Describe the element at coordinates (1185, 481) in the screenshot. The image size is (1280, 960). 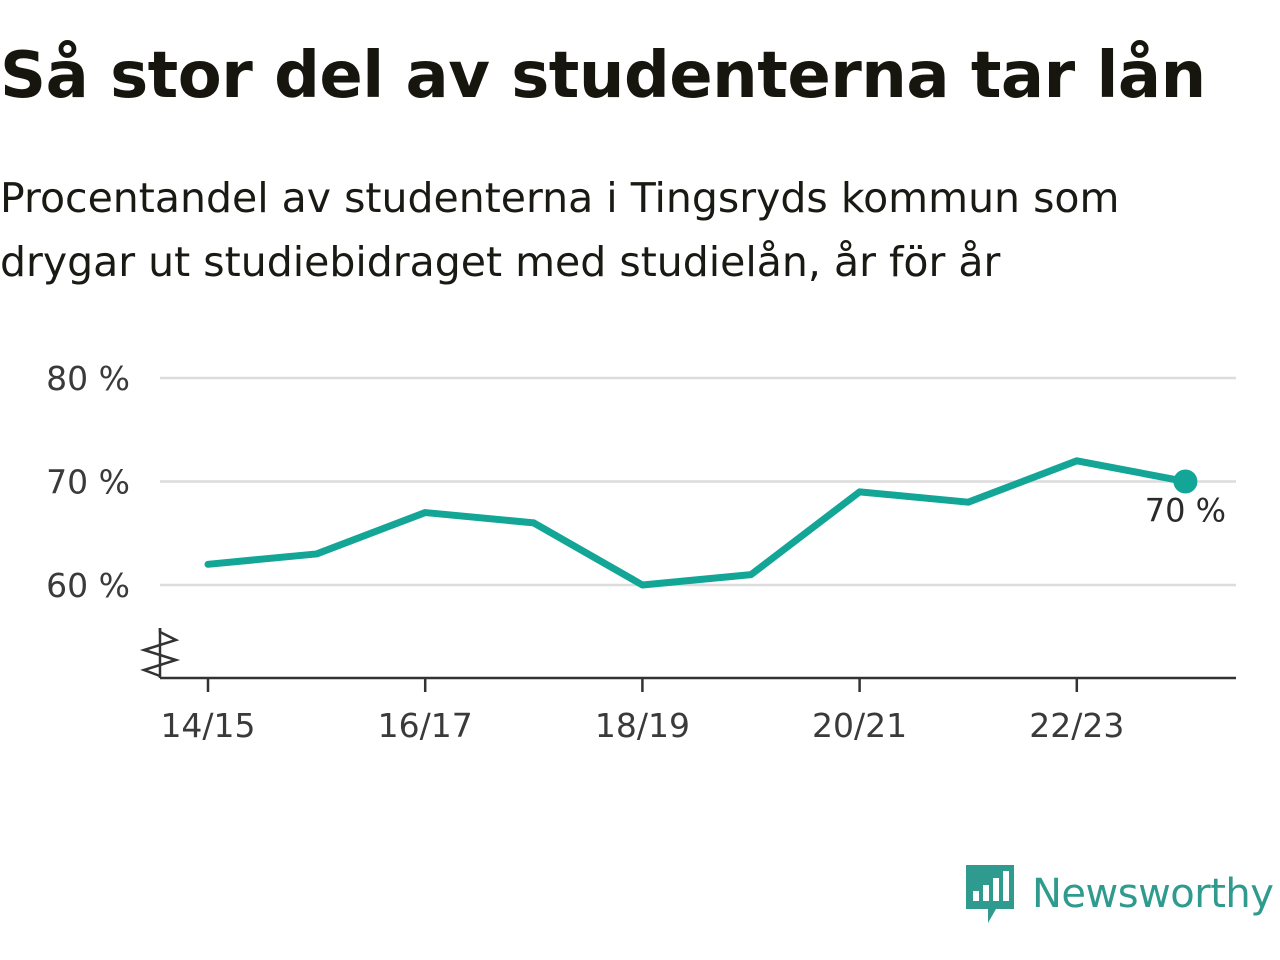
I see `end-point-marker` at that location.